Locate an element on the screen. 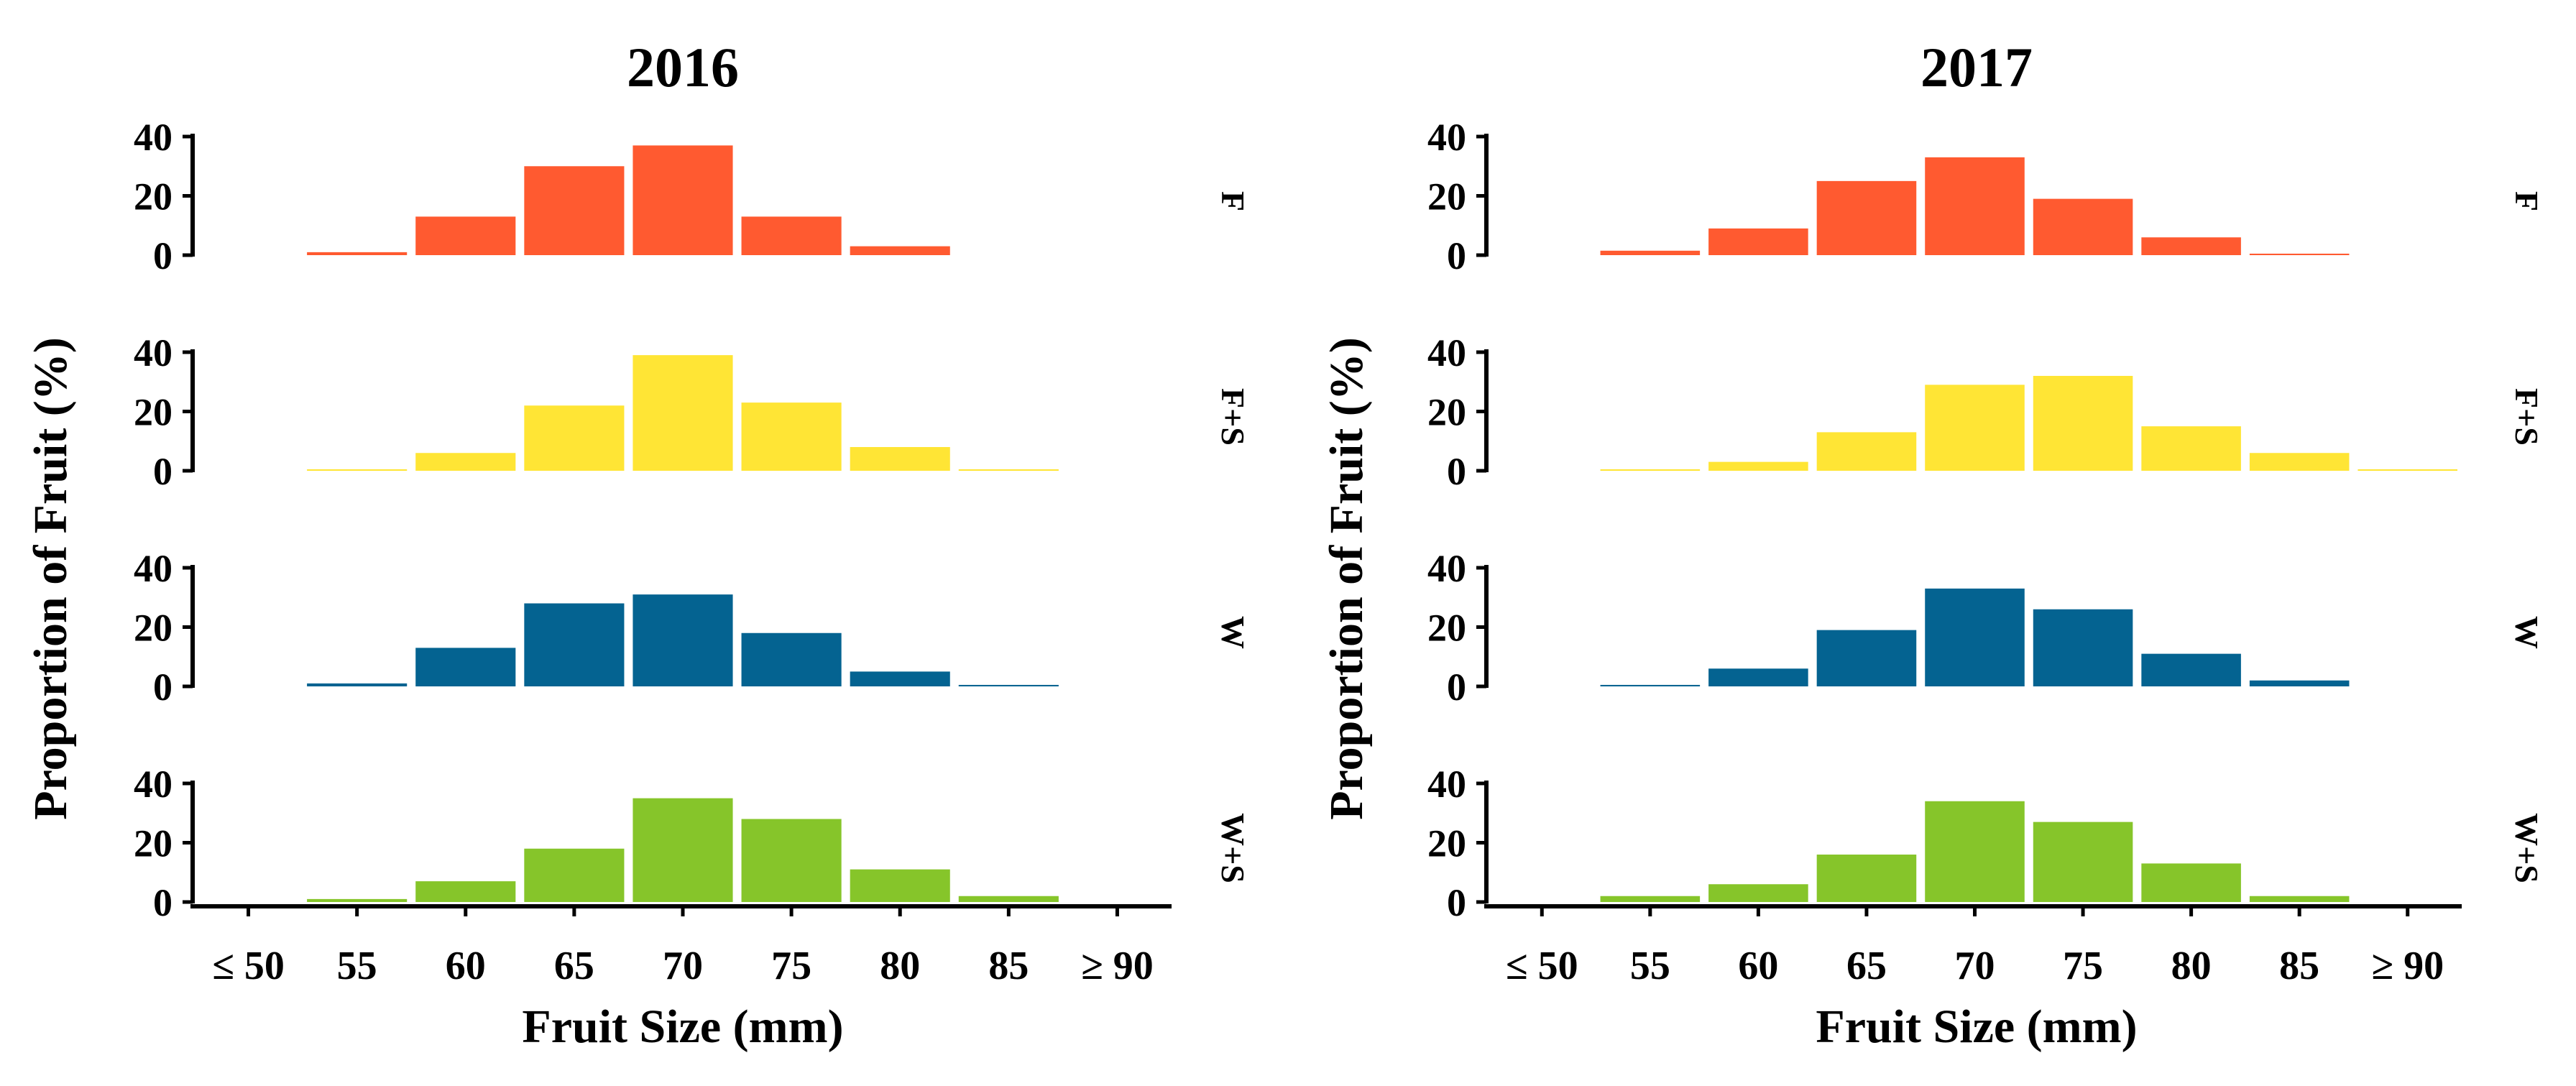  panel-title: 2017 is located at coordinates (1976, 67).